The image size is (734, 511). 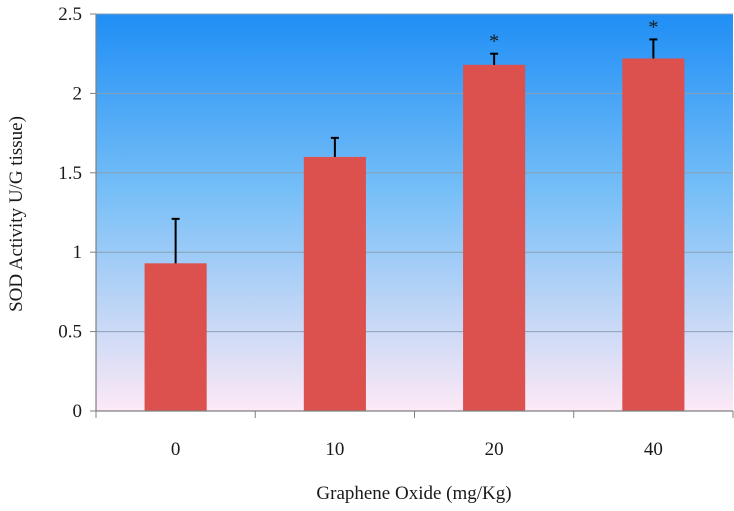 What do you see at coordinates (176, 449) in the screenshot?
I see `x-tick-label: 0` at bounding box center [176, 449].